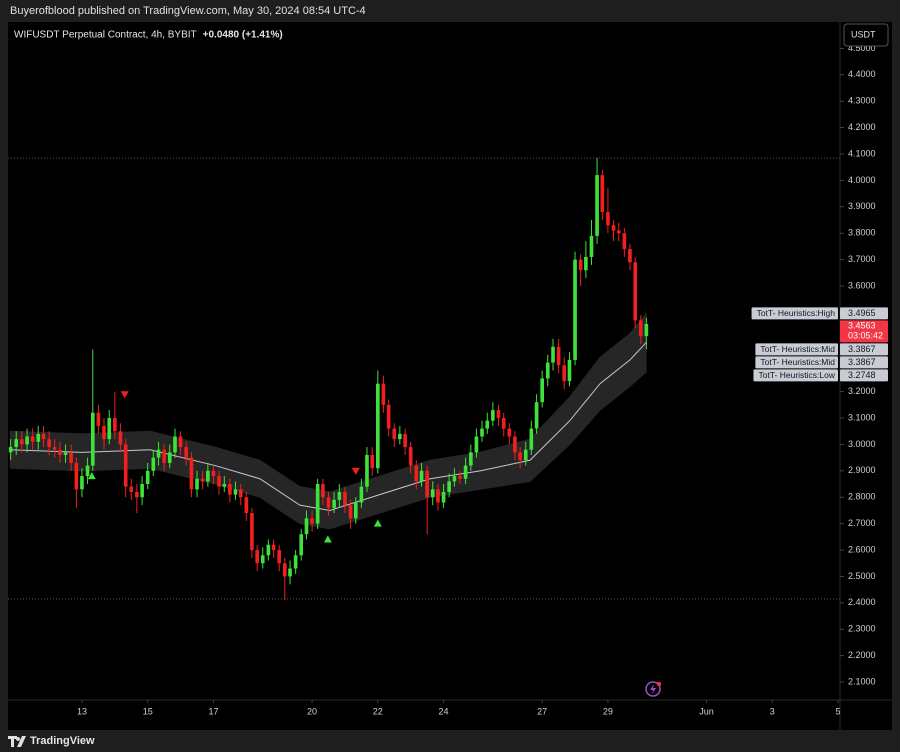 Image resolution: width=900 pixels, height=752 pixels. Describe the element at coordinates (862, 313) in the screenshot. I see `indicator-value: 3.4965` at that location.